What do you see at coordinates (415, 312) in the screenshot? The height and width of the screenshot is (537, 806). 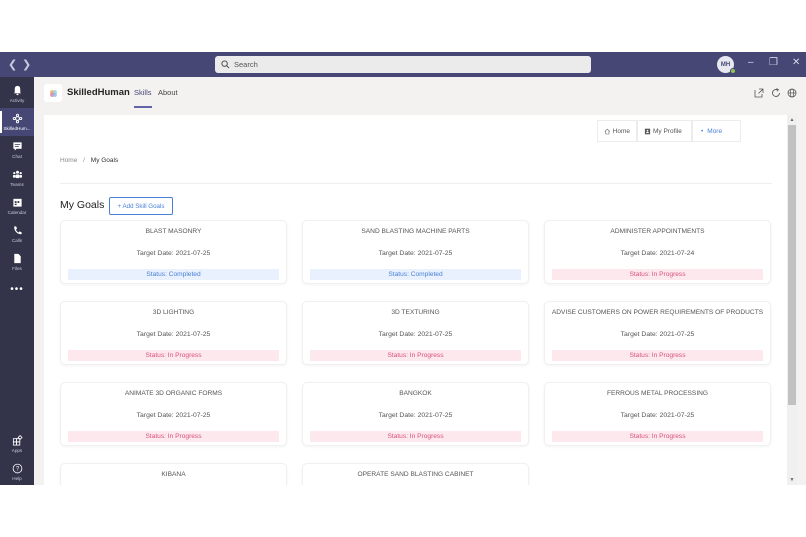 I see `goal-name: 3D TEXTURING` at bounding box center [415, 312].